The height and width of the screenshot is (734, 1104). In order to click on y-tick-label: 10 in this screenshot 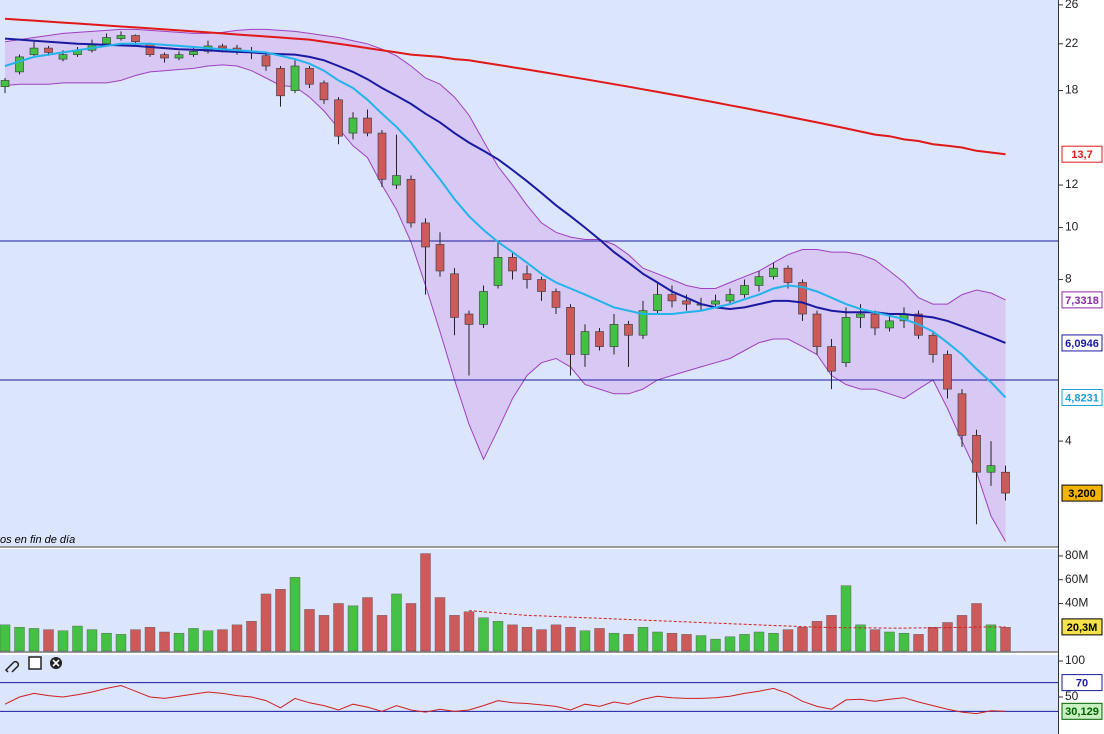, I will do `click(1072, 227)`.